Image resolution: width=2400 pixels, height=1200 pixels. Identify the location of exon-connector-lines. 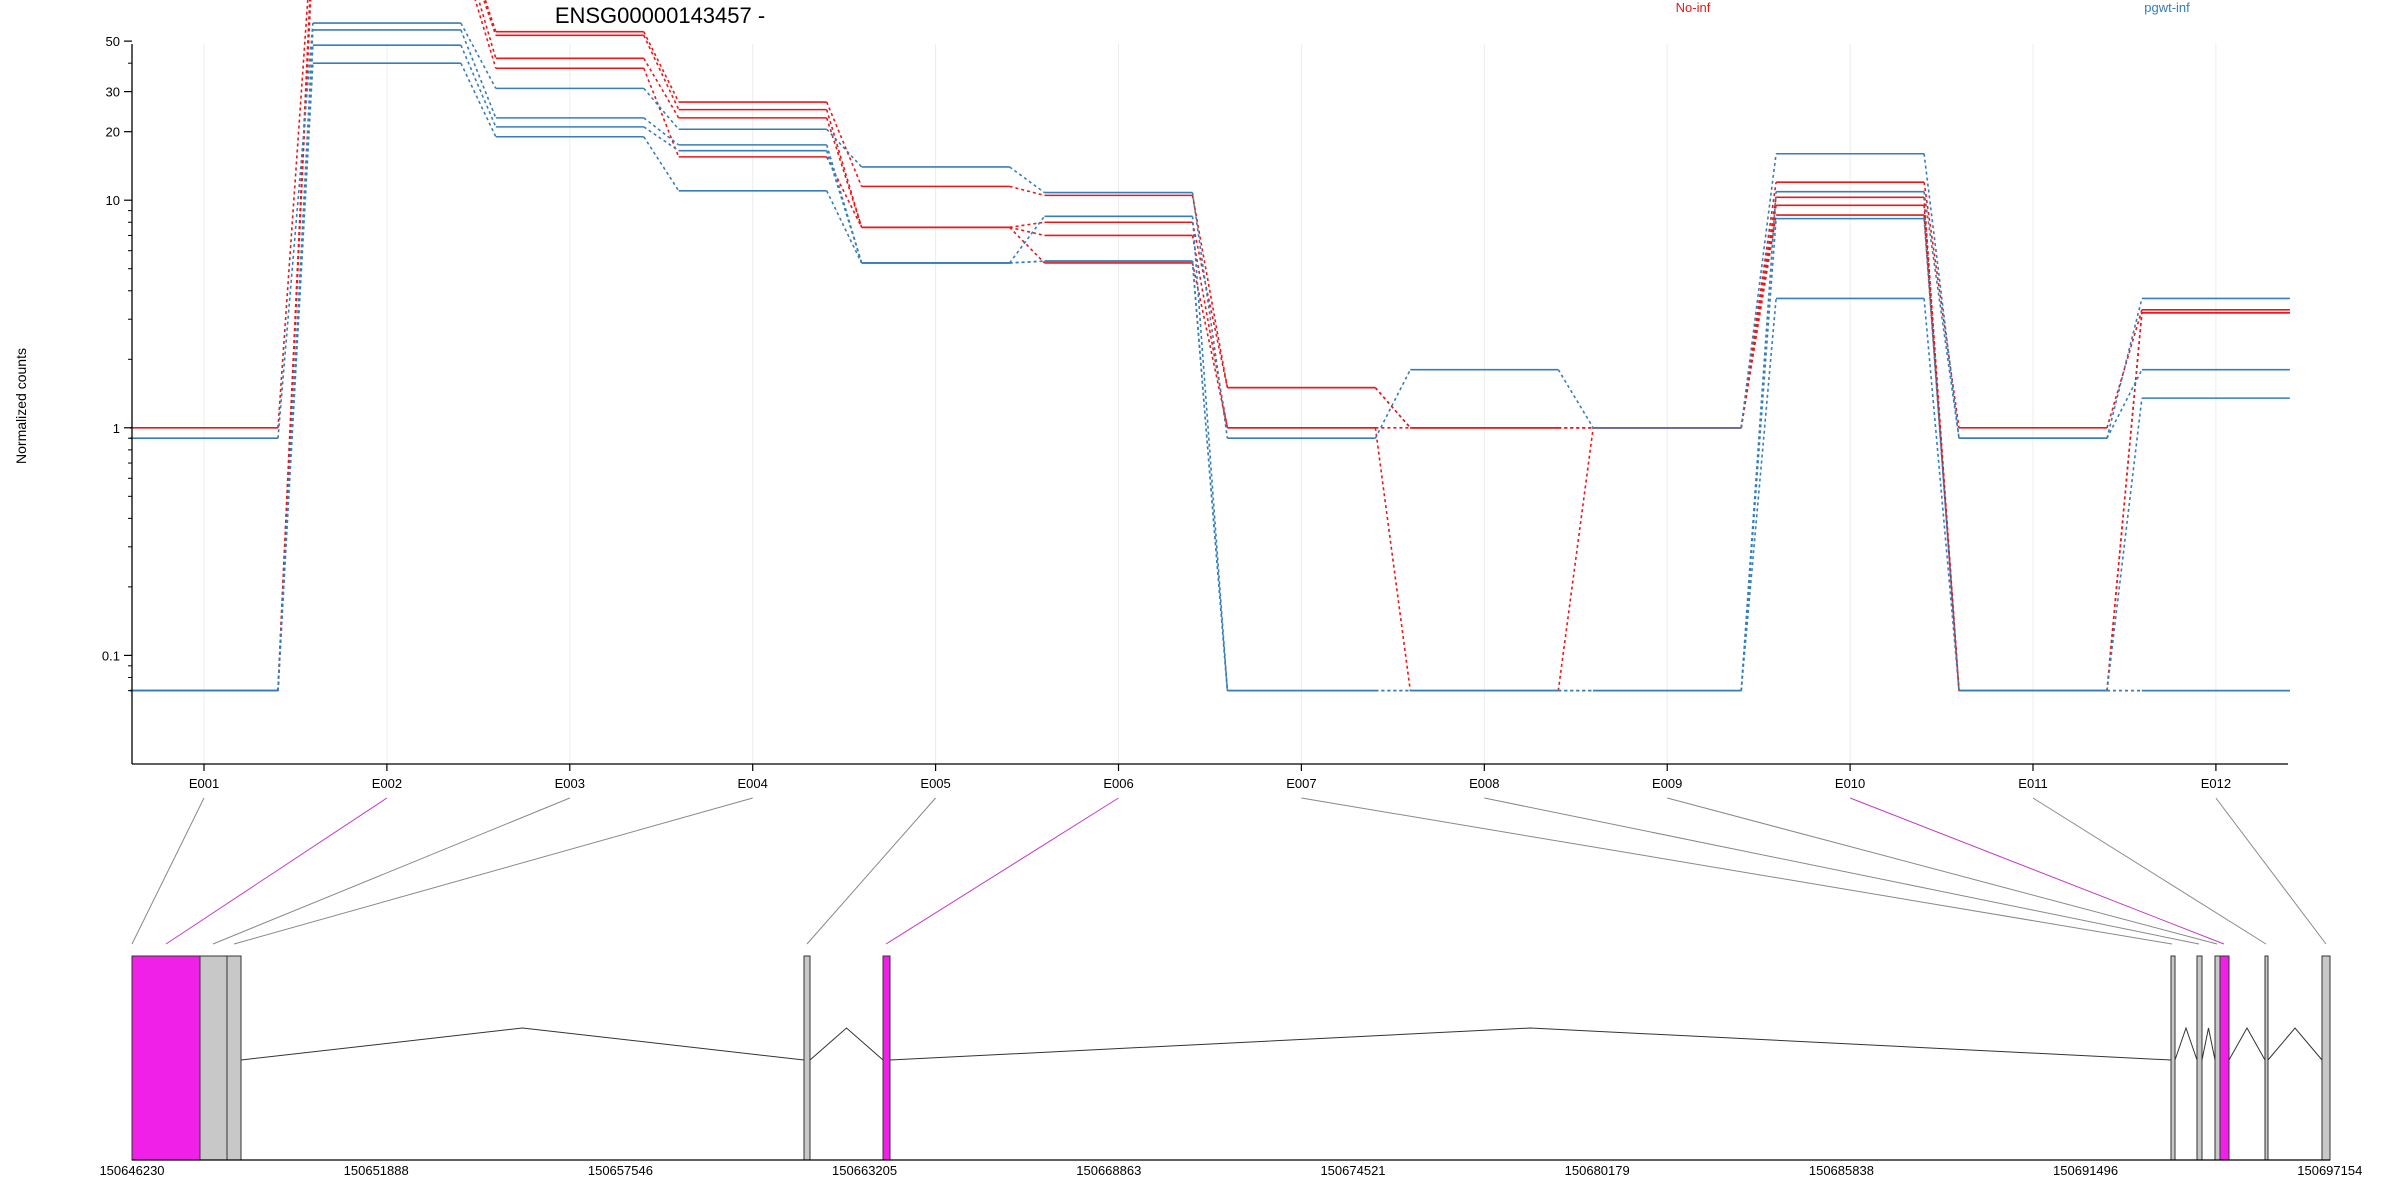
(1229, 871).